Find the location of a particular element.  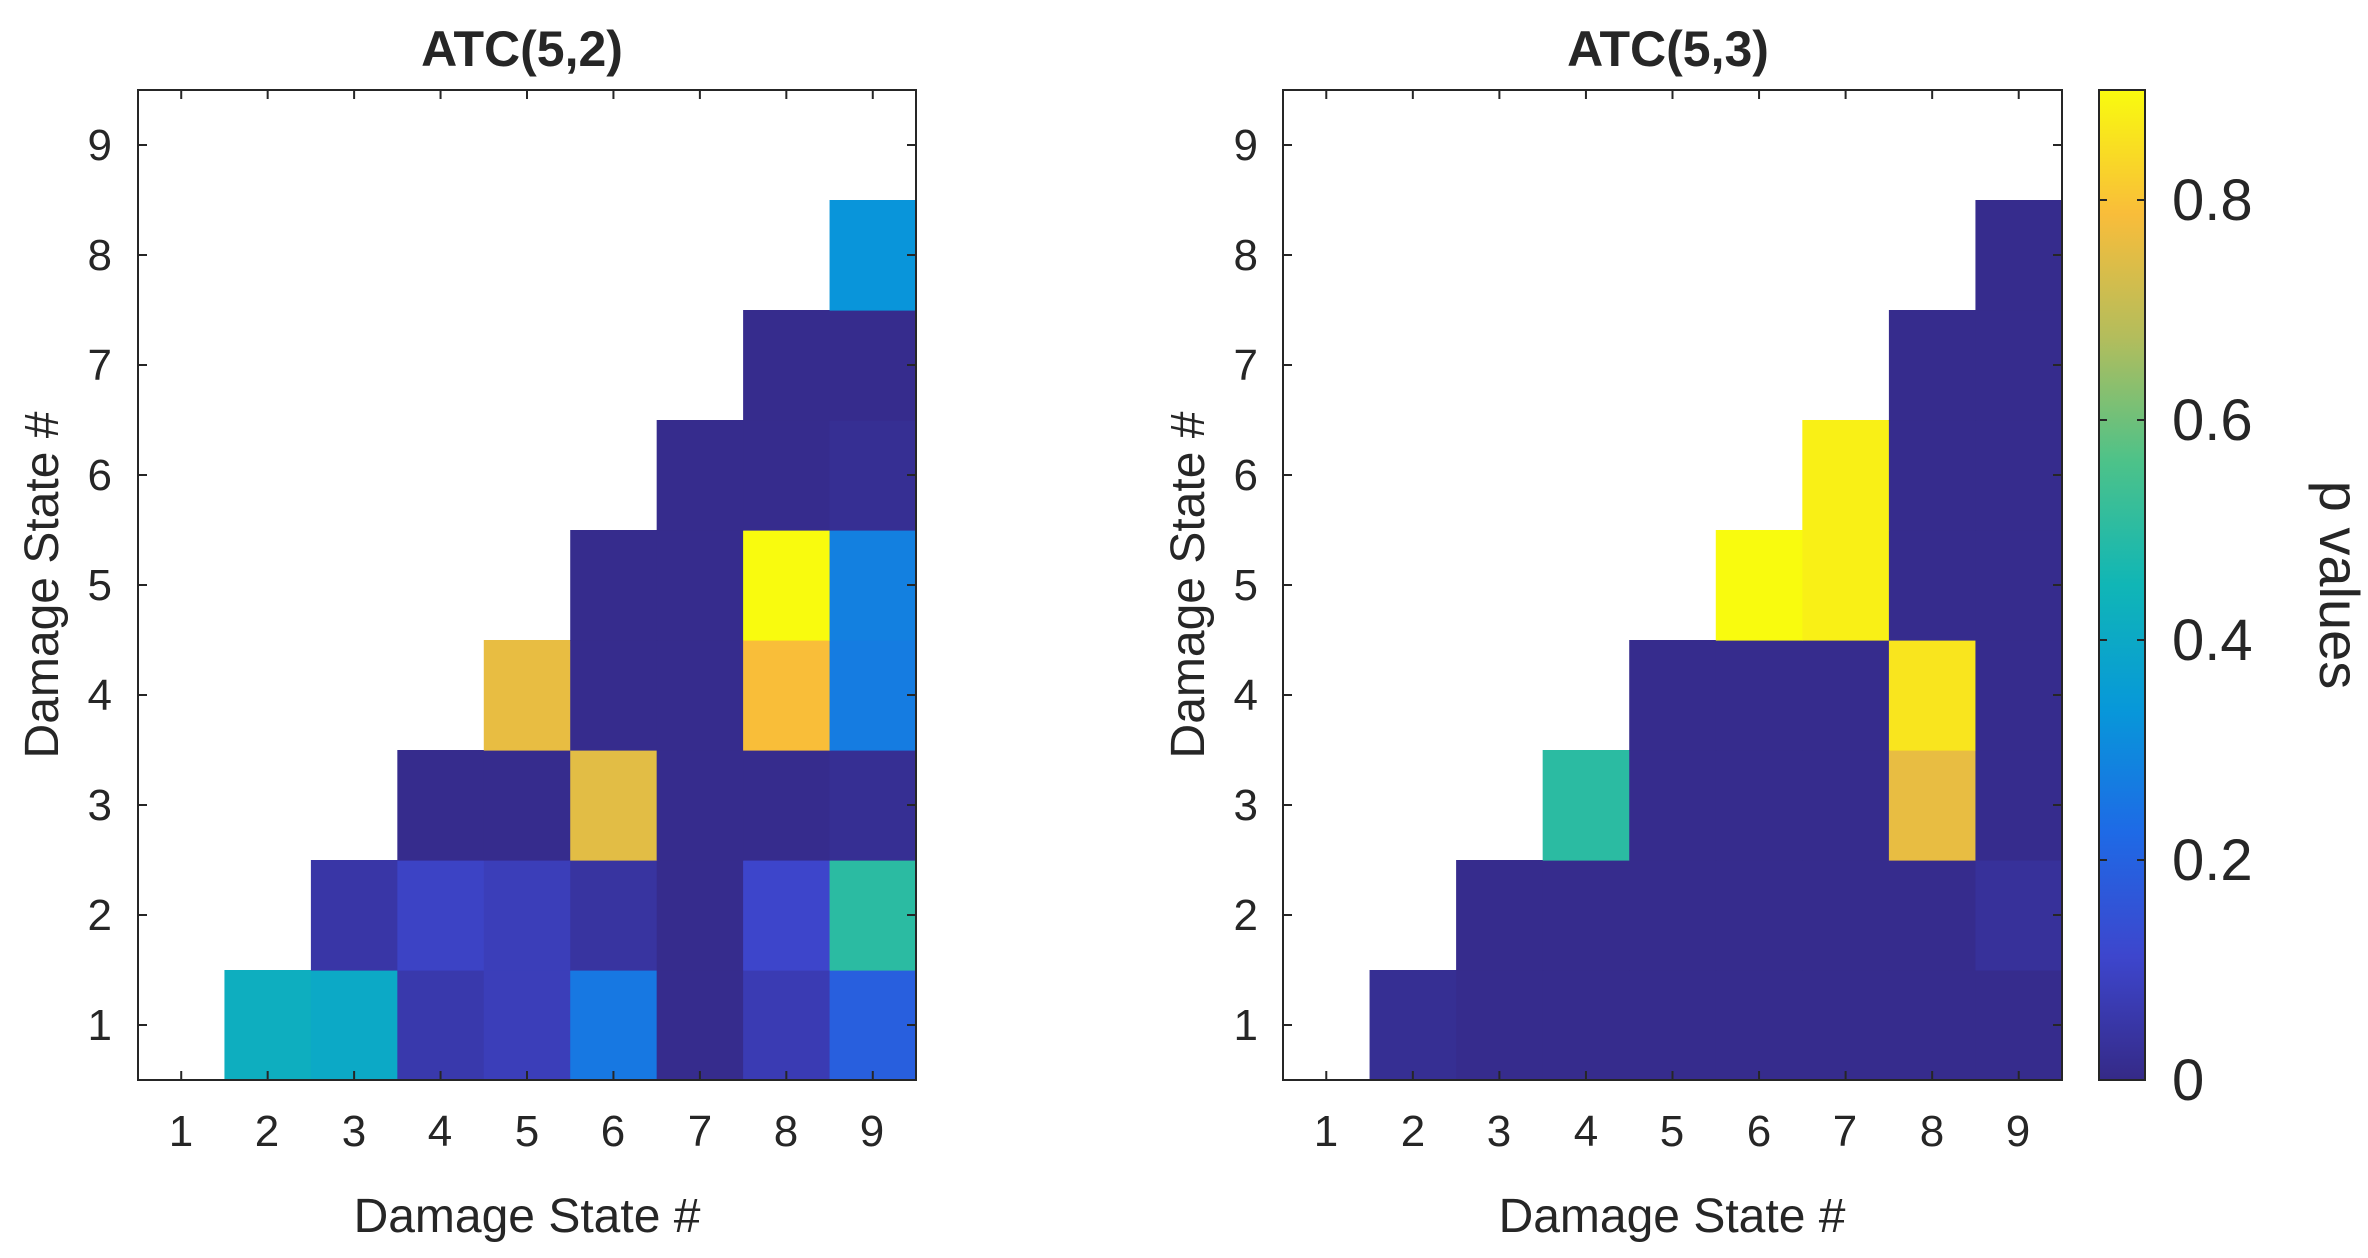

x-tick-label: 2 is located at coordinates (1413, 1131).